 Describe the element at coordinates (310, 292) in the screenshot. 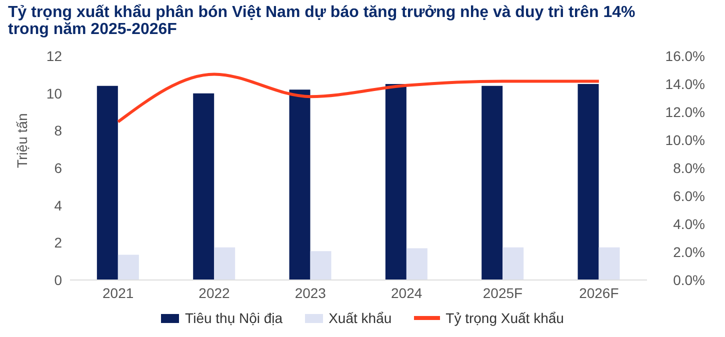

I see `x-tick-label: 2023` at that location.